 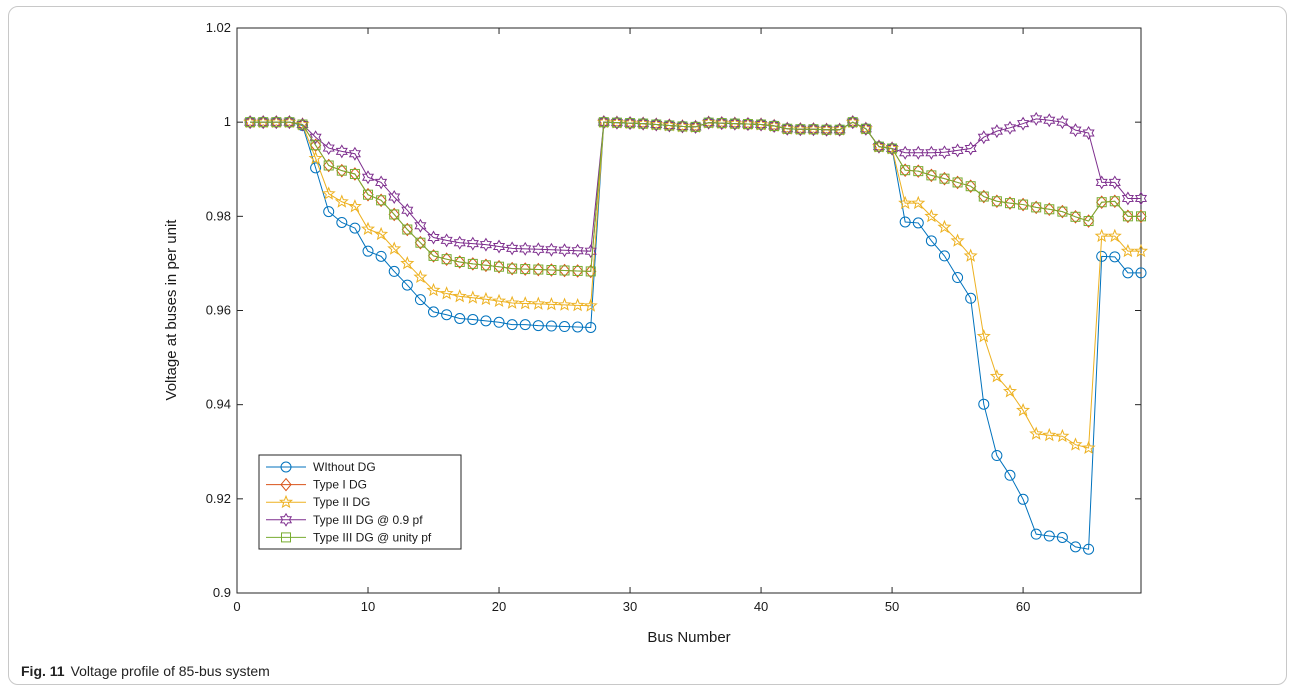 What do you see at coordinates (218, 404) in the screenshot?
I see `y-tick-label: 0.94` at bounding box center [218, 404].